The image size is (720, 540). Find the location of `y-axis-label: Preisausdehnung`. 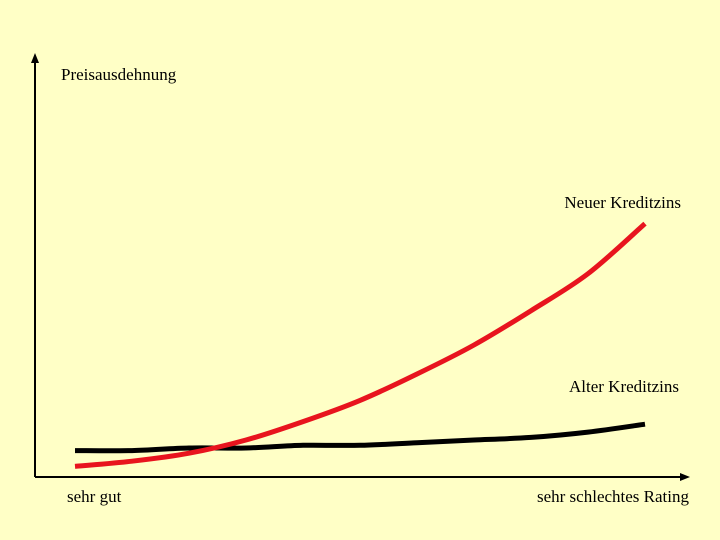

y-axis-label: Preisausdehnung is located at coordinates (119, 74).